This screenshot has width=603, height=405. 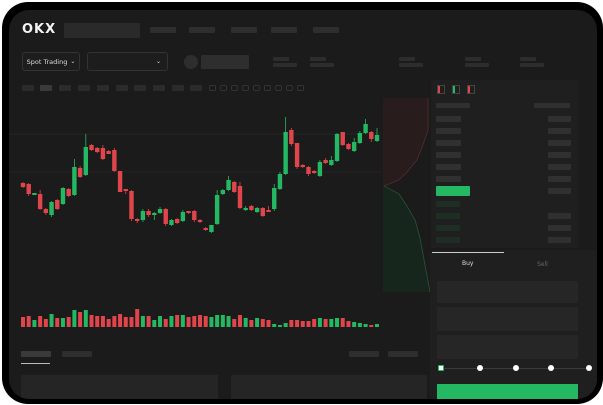 What do you see at coordinates (256, 88) in the screenshot?
I see `line-tool-icon` at bounding box center [256, 88].